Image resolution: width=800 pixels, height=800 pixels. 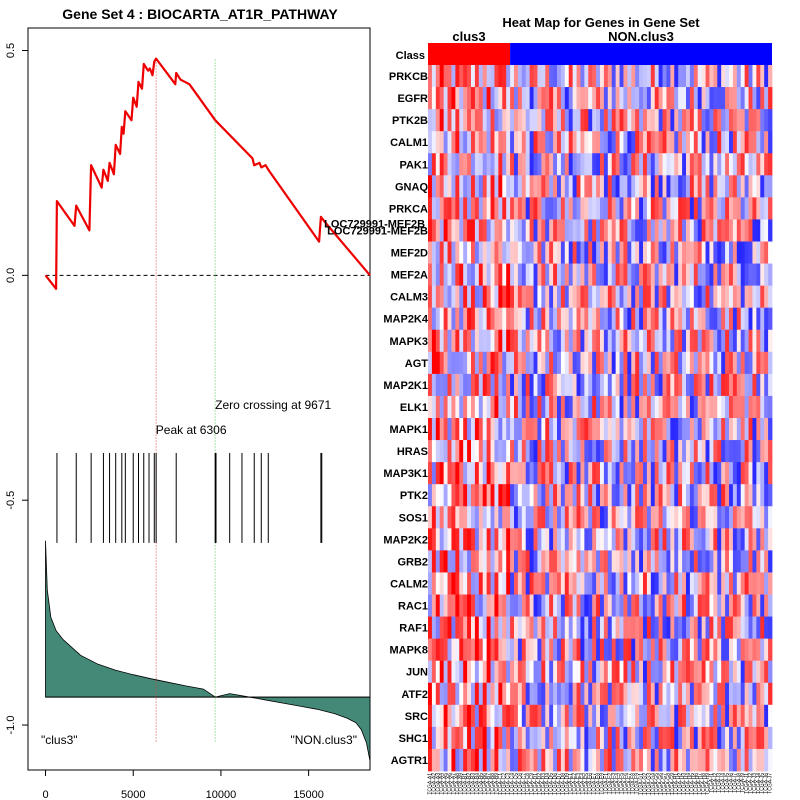 I want to click on sample-label: TCGA-H3, so click(x=685, y=784).